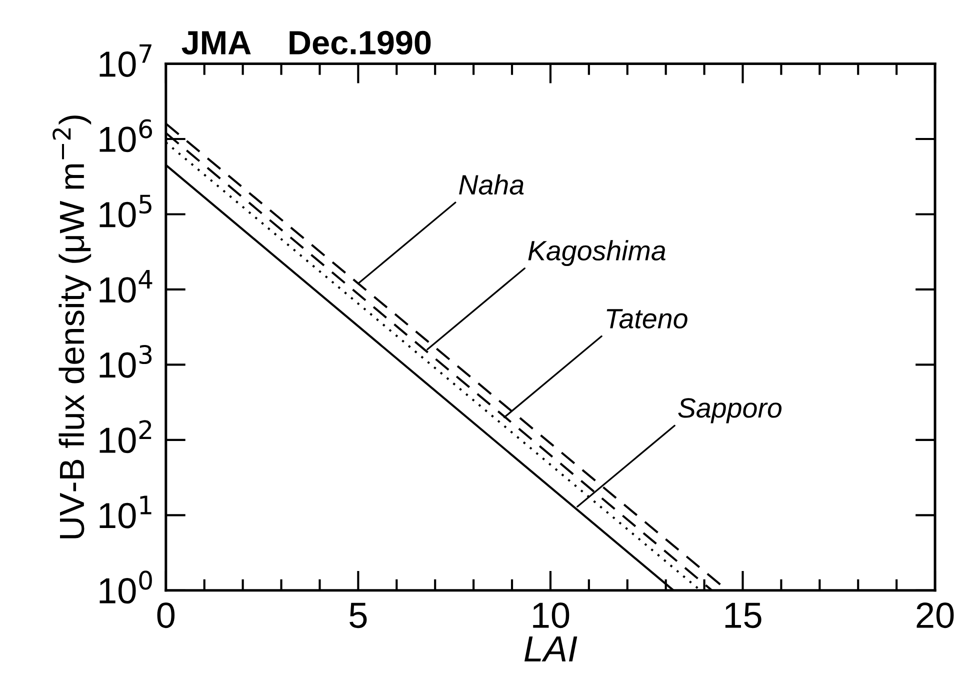 This screenshot has width=959, height=693. I want to click on x-tick-label: 20, so click(935, 615).